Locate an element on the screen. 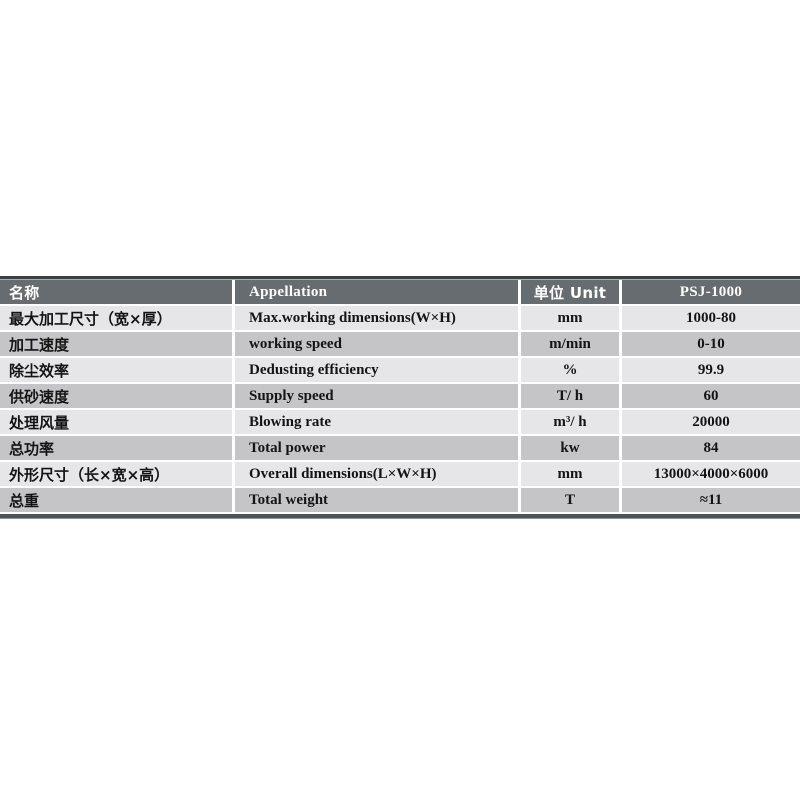 The image size is (800, 800). row-appellation-cell: Blowing rate is located at coordinates (376, 422).